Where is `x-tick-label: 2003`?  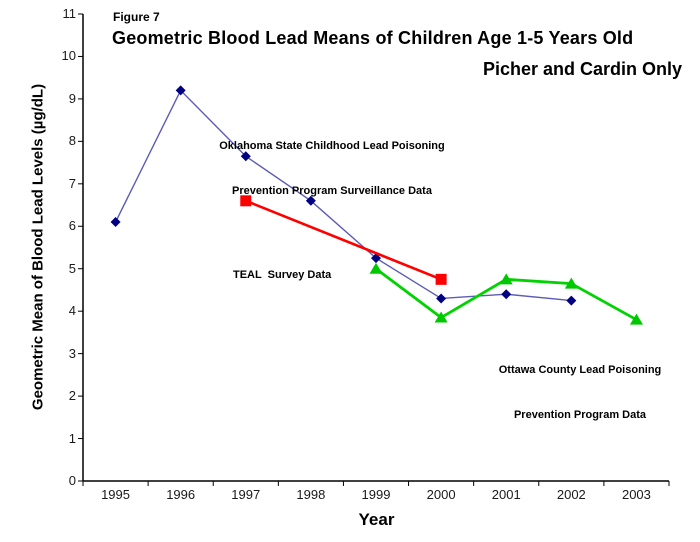 x-tick-label: 2003 is located at coordinates (636, 494).